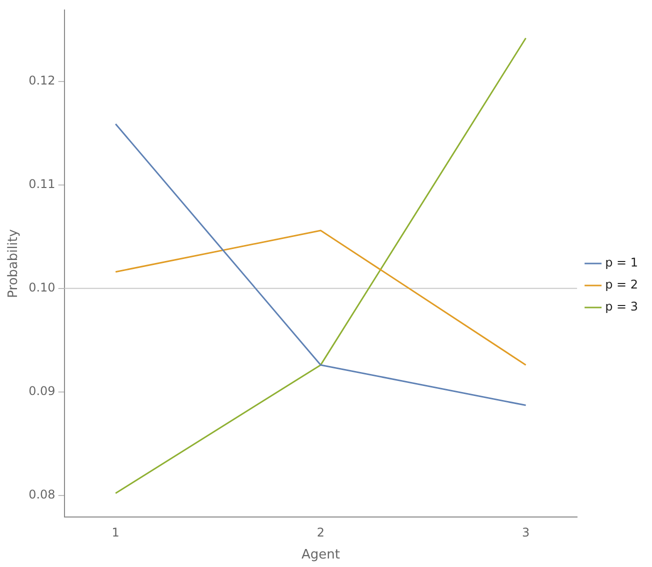 The height and width of the screenshot is (567, 652). Describe the element at coordinates (621, 285) in the screenshot. I see `legend-label: p = 2` at that location.